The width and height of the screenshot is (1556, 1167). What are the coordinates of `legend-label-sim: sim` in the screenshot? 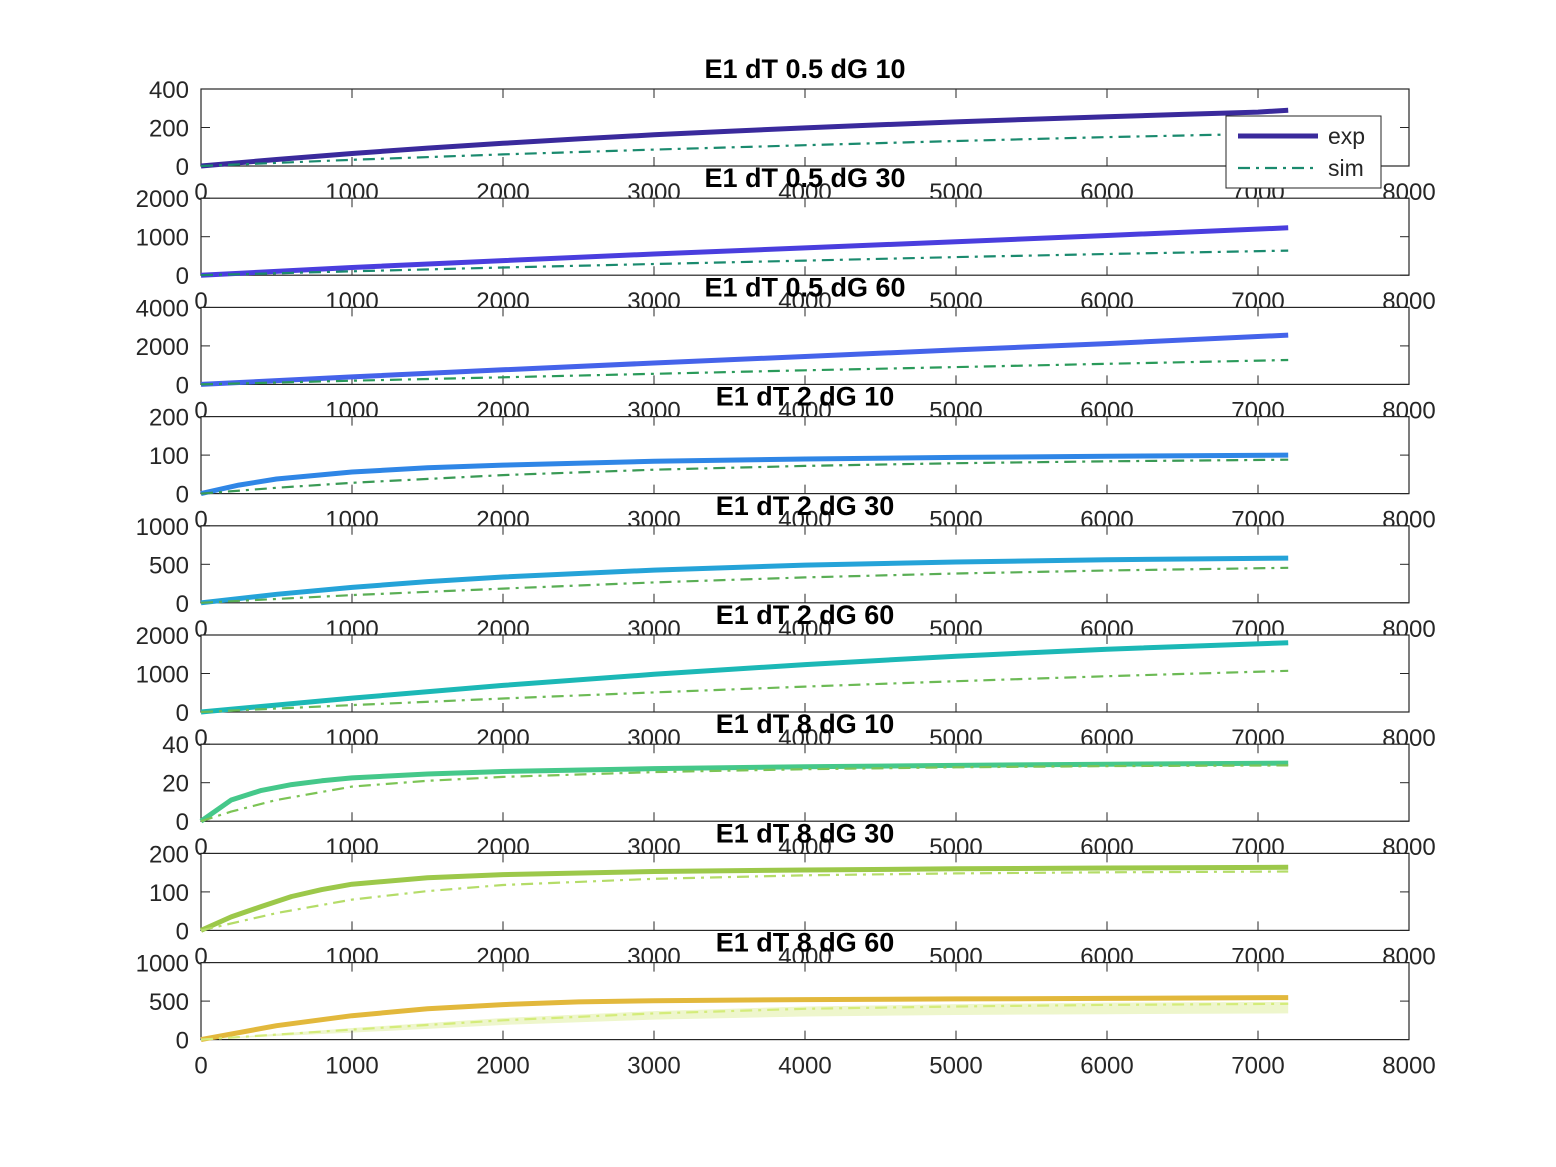 It's located at (1346, 168).